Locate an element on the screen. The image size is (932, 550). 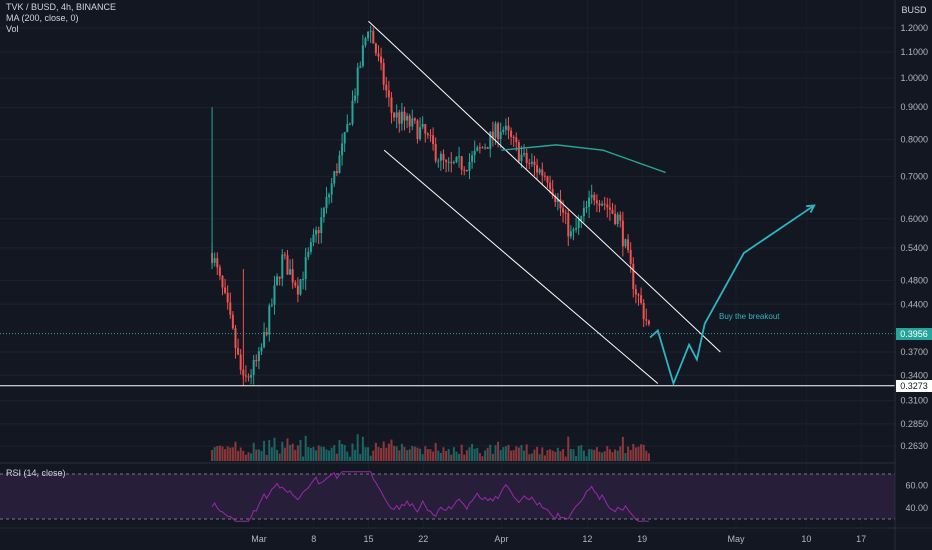
x-tick-label: 19 is located at coordinates (642, 539).